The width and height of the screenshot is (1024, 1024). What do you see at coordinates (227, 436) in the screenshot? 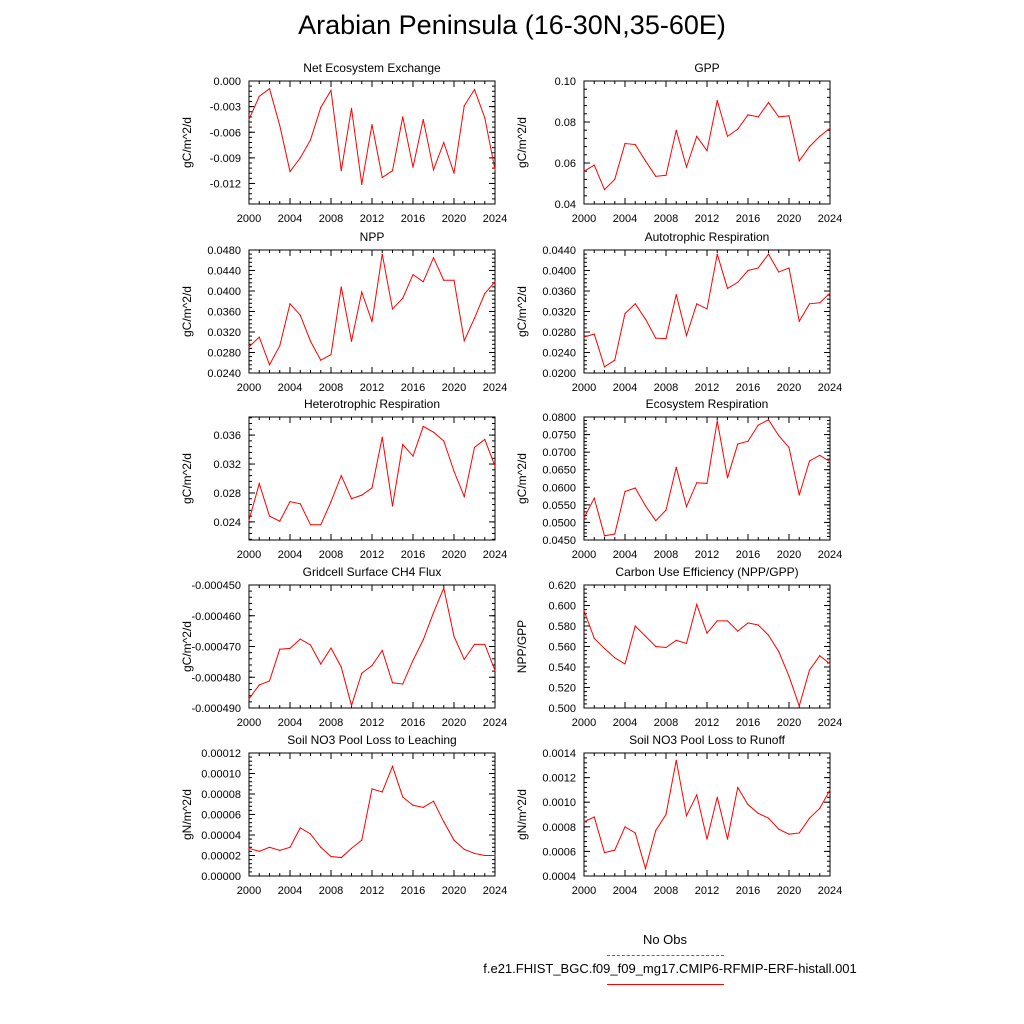
I see `y-tick-label: 0.036` at bounding box center [227, 436].